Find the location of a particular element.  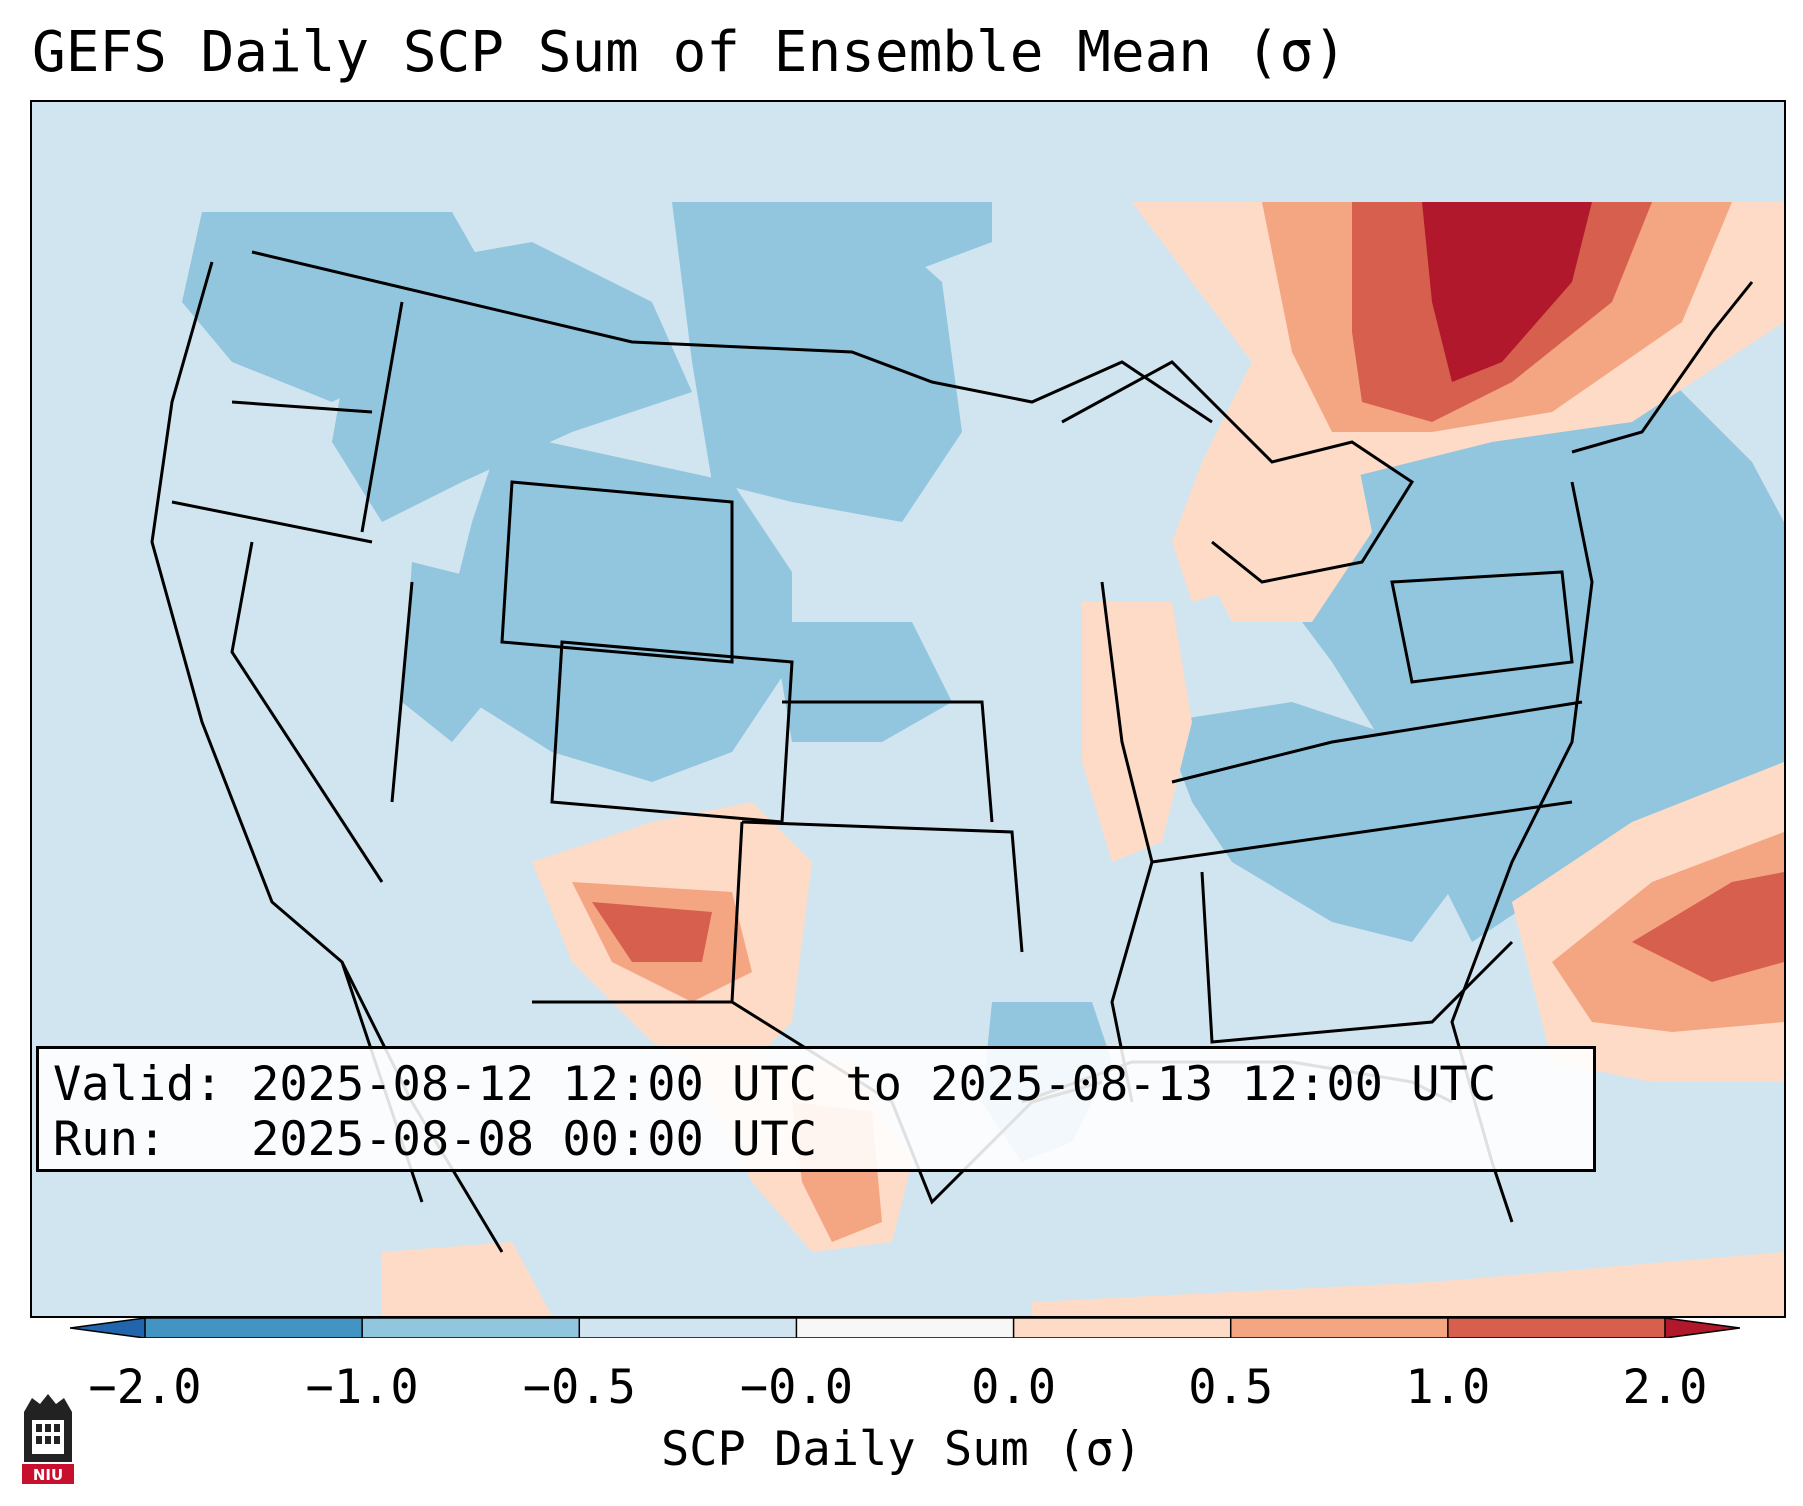

washington-oregon-line is located at coordinates (302, 407).